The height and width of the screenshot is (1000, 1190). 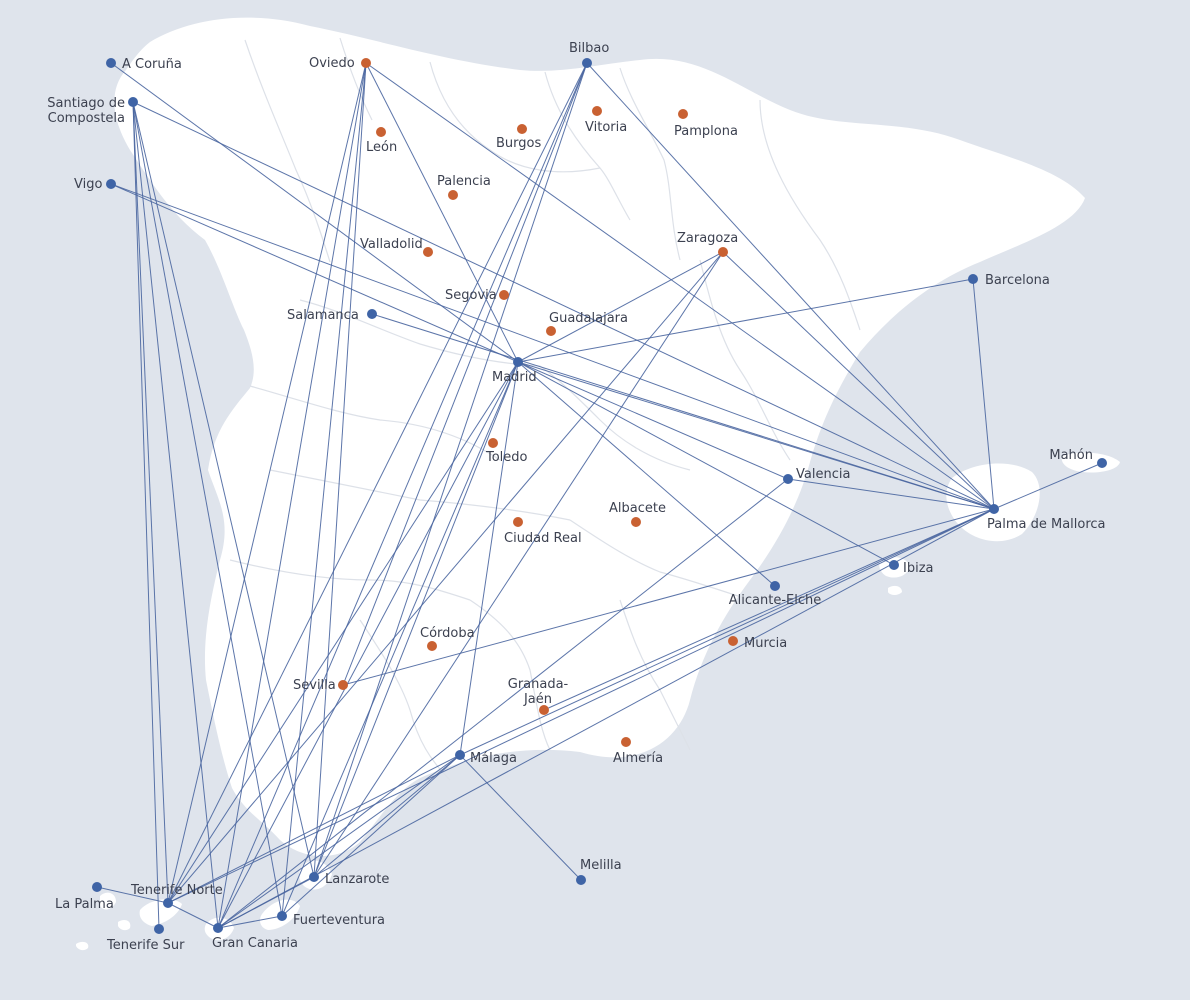 What do you see at coordinates (145, 945) in the screenshot?
I see `city-label-tenerife-sur: Tenerife Sur` at bounding box center [145, 945].